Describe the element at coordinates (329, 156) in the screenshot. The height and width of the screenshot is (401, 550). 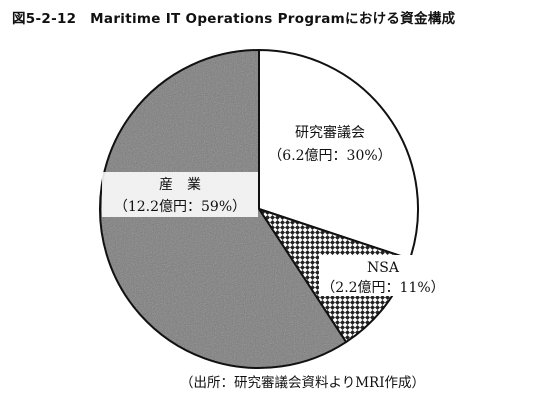
I see `slice-label-detail: （6.2億円：30%）` at that location.